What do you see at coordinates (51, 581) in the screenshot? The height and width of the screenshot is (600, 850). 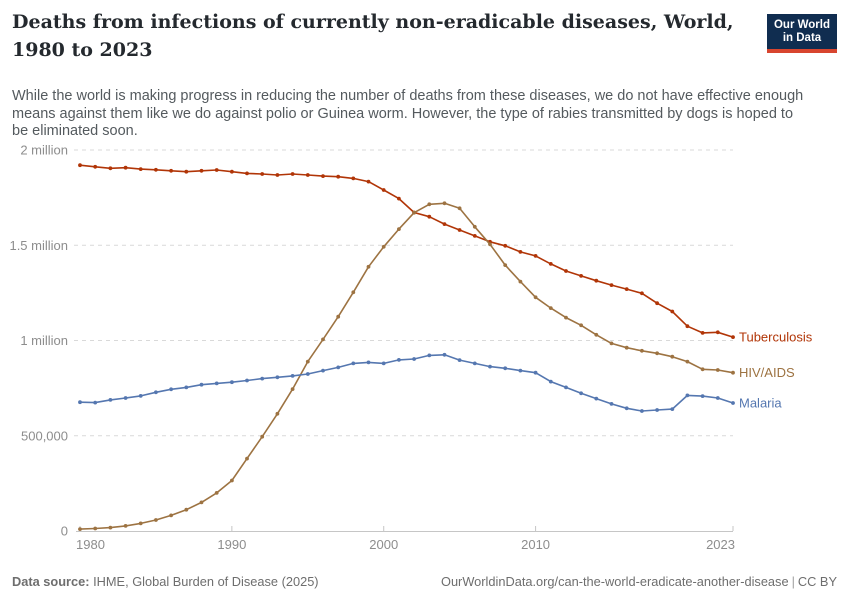 I see `data-source-label: Data source:` at bounding box center [51, 581].